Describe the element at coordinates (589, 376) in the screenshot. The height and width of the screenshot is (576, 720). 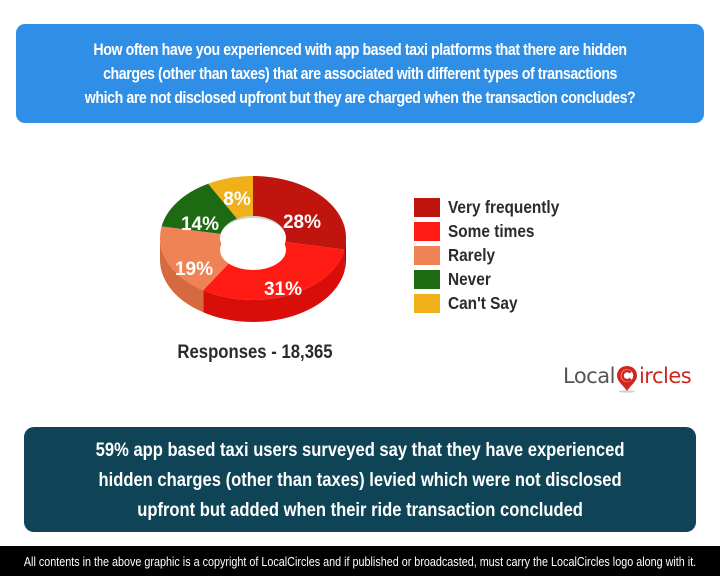
I see `logo-text-local: Local` at that location.